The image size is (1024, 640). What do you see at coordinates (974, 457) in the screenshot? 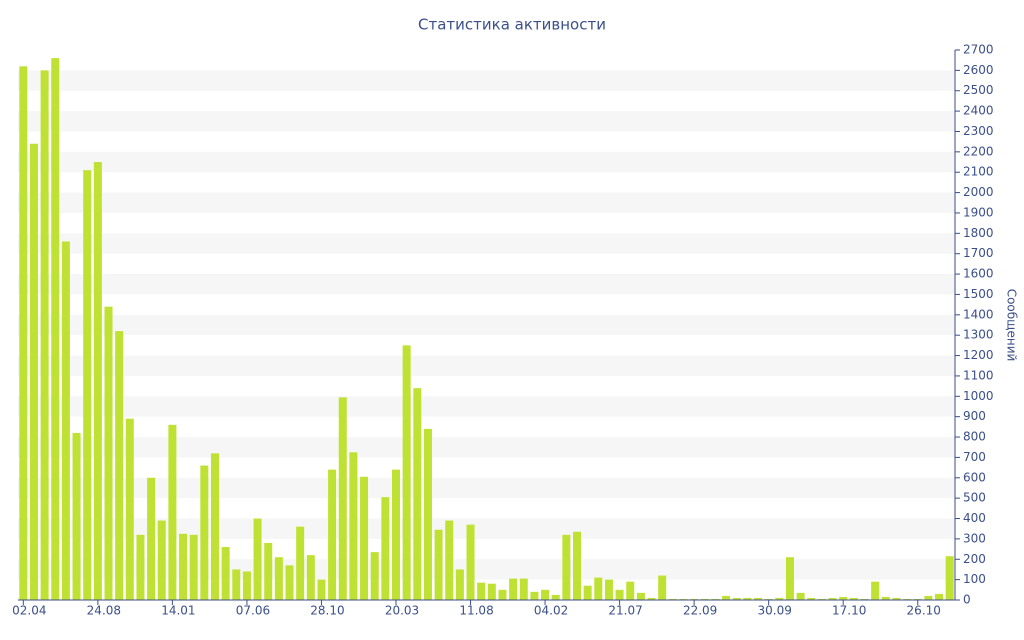
I see `y-tick-label: 700` at bounding box center [974, 457].